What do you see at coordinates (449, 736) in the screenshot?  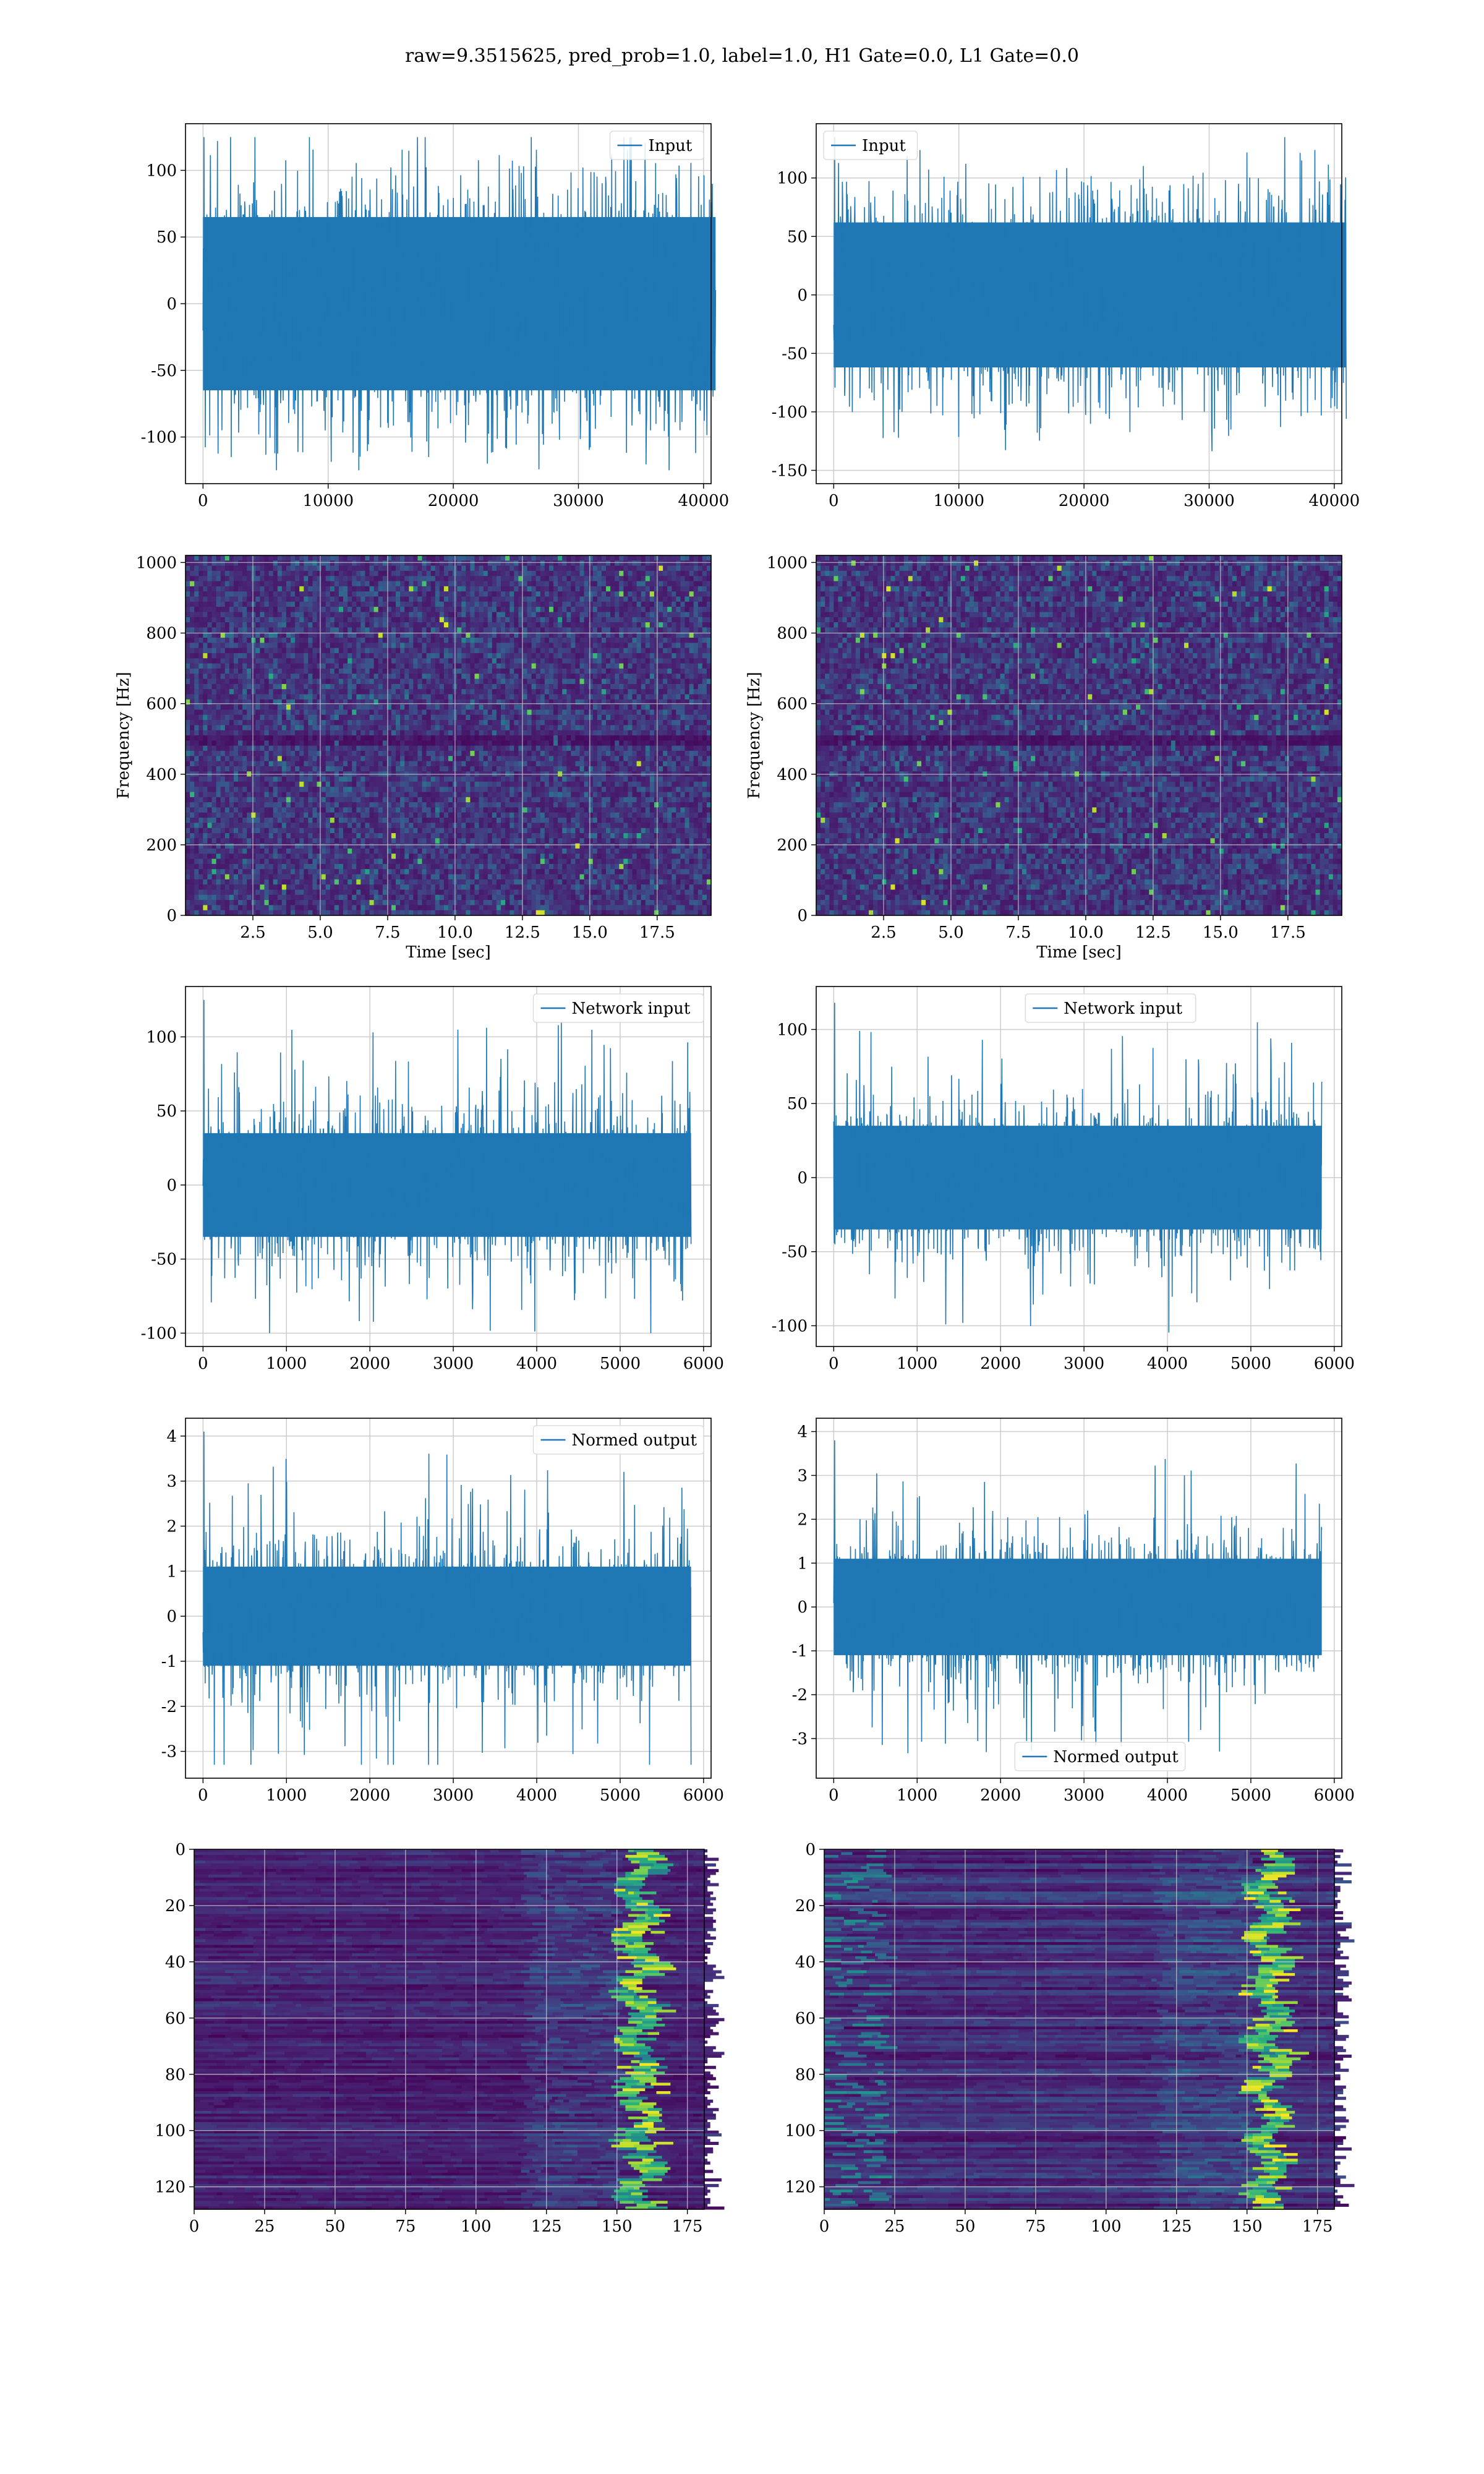 I see `spectrogram-image` at bounding box center [449, 736].